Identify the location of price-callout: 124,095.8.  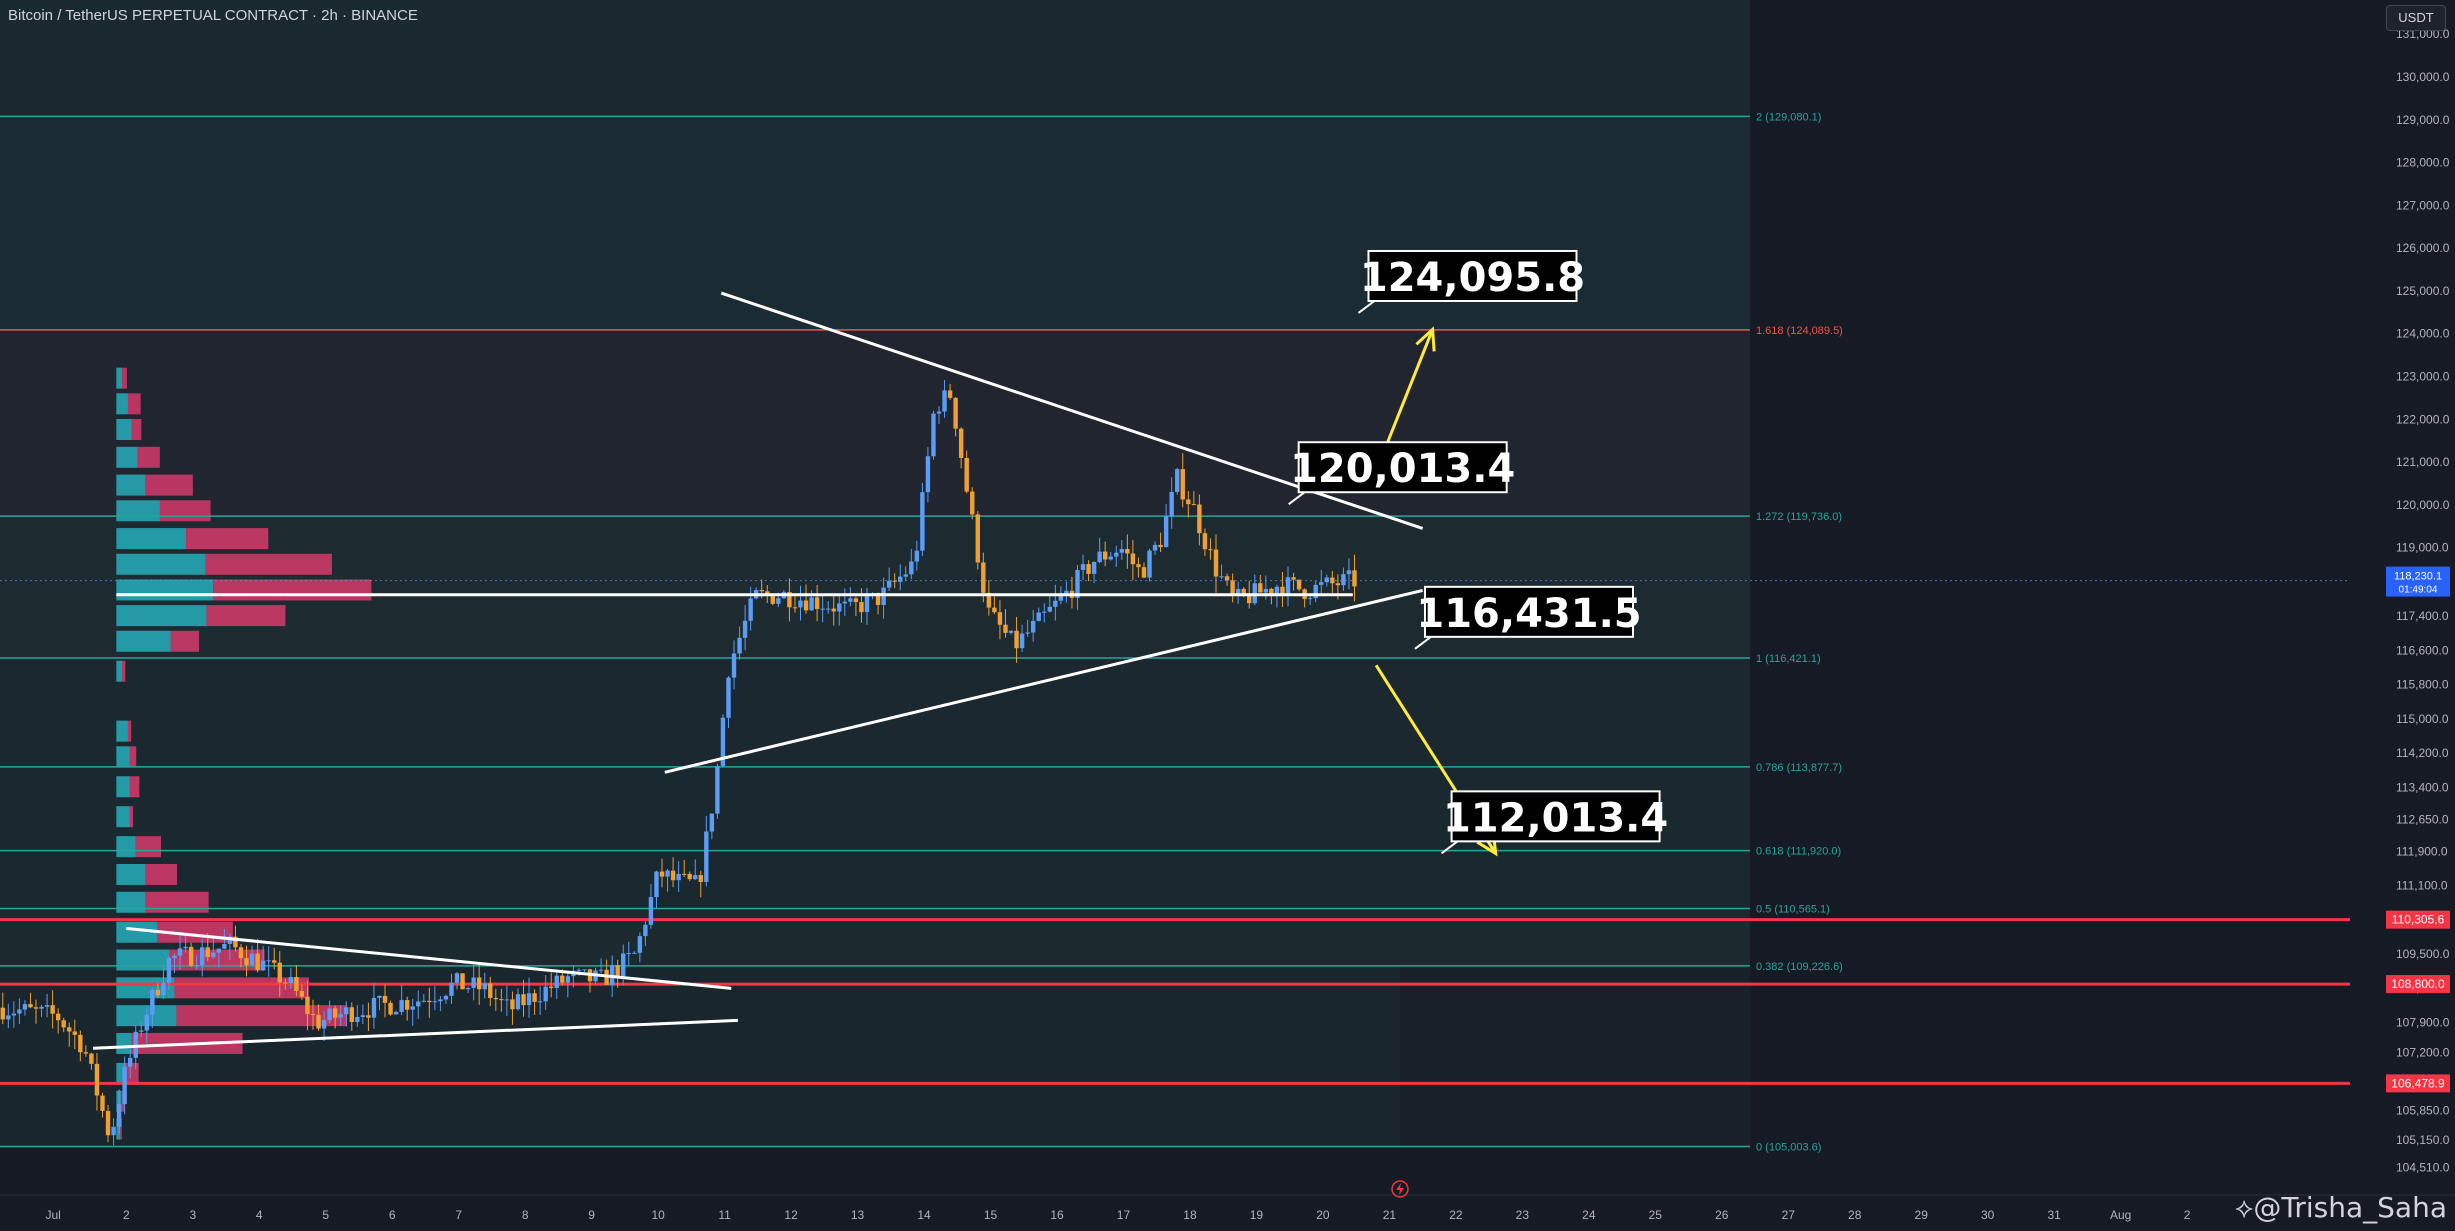
(1471, 281).